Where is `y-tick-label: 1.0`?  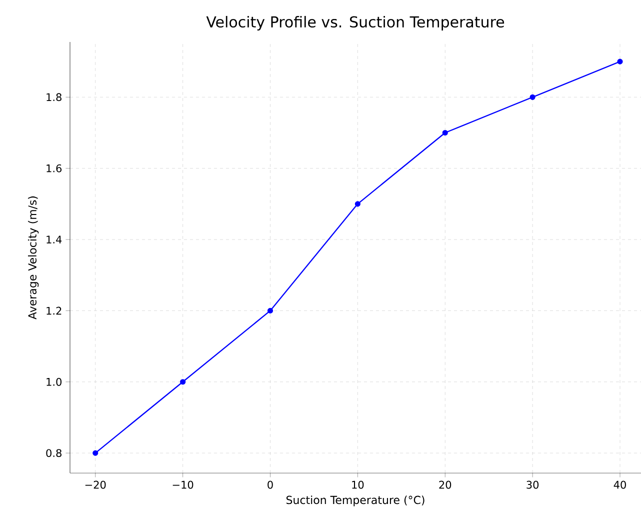
y-tick-label: 1.0 is located at coordinates (54, 382).